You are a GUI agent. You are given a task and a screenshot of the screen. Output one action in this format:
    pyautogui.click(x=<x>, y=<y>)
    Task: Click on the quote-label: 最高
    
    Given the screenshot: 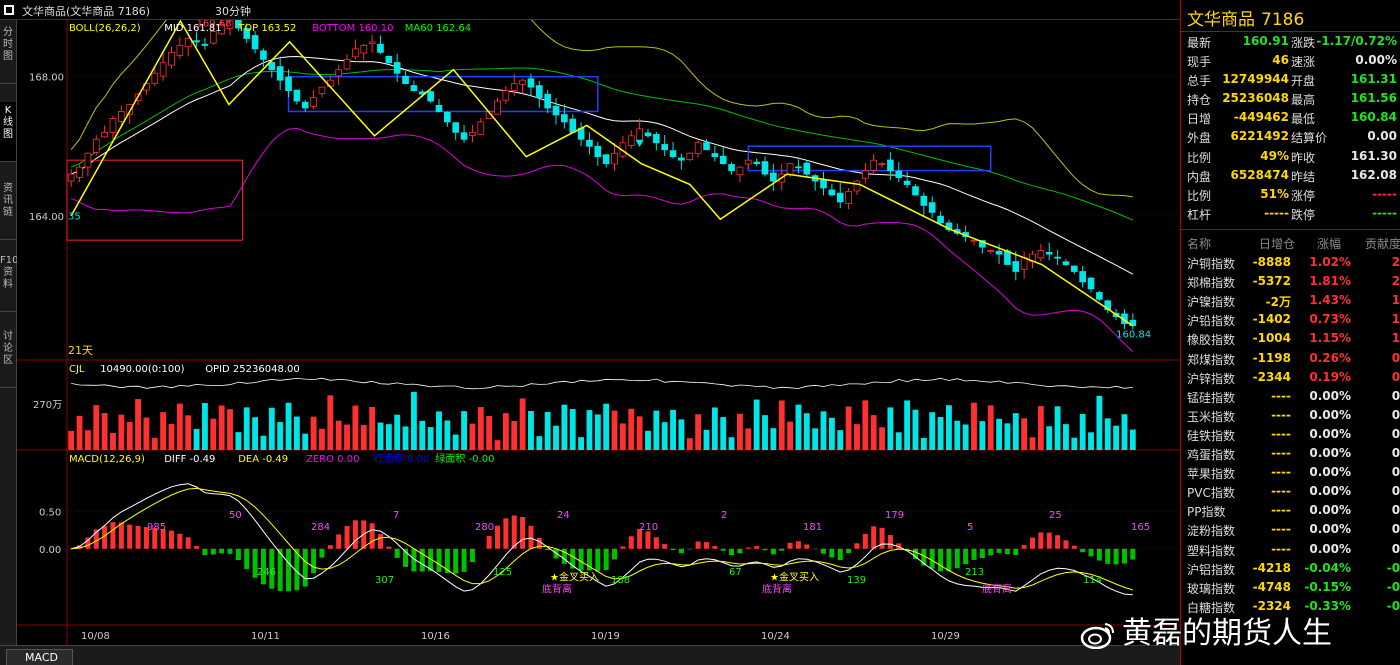 What is the action you would take?
    pyautogui.click(x=1303, y=100)
    